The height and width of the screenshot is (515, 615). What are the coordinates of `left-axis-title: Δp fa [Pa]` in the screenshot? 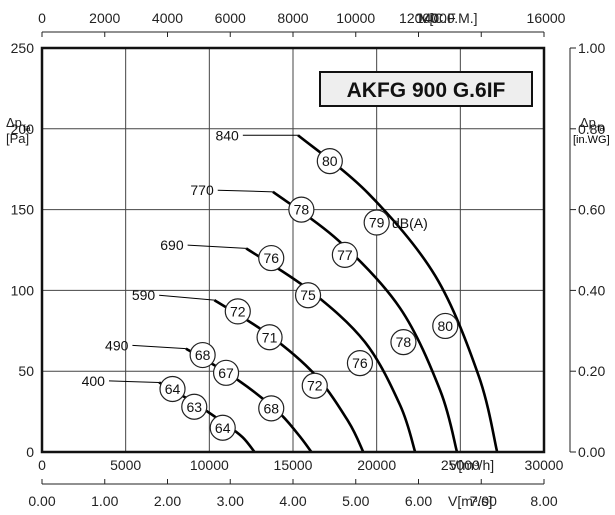 It's located at (18, 130).